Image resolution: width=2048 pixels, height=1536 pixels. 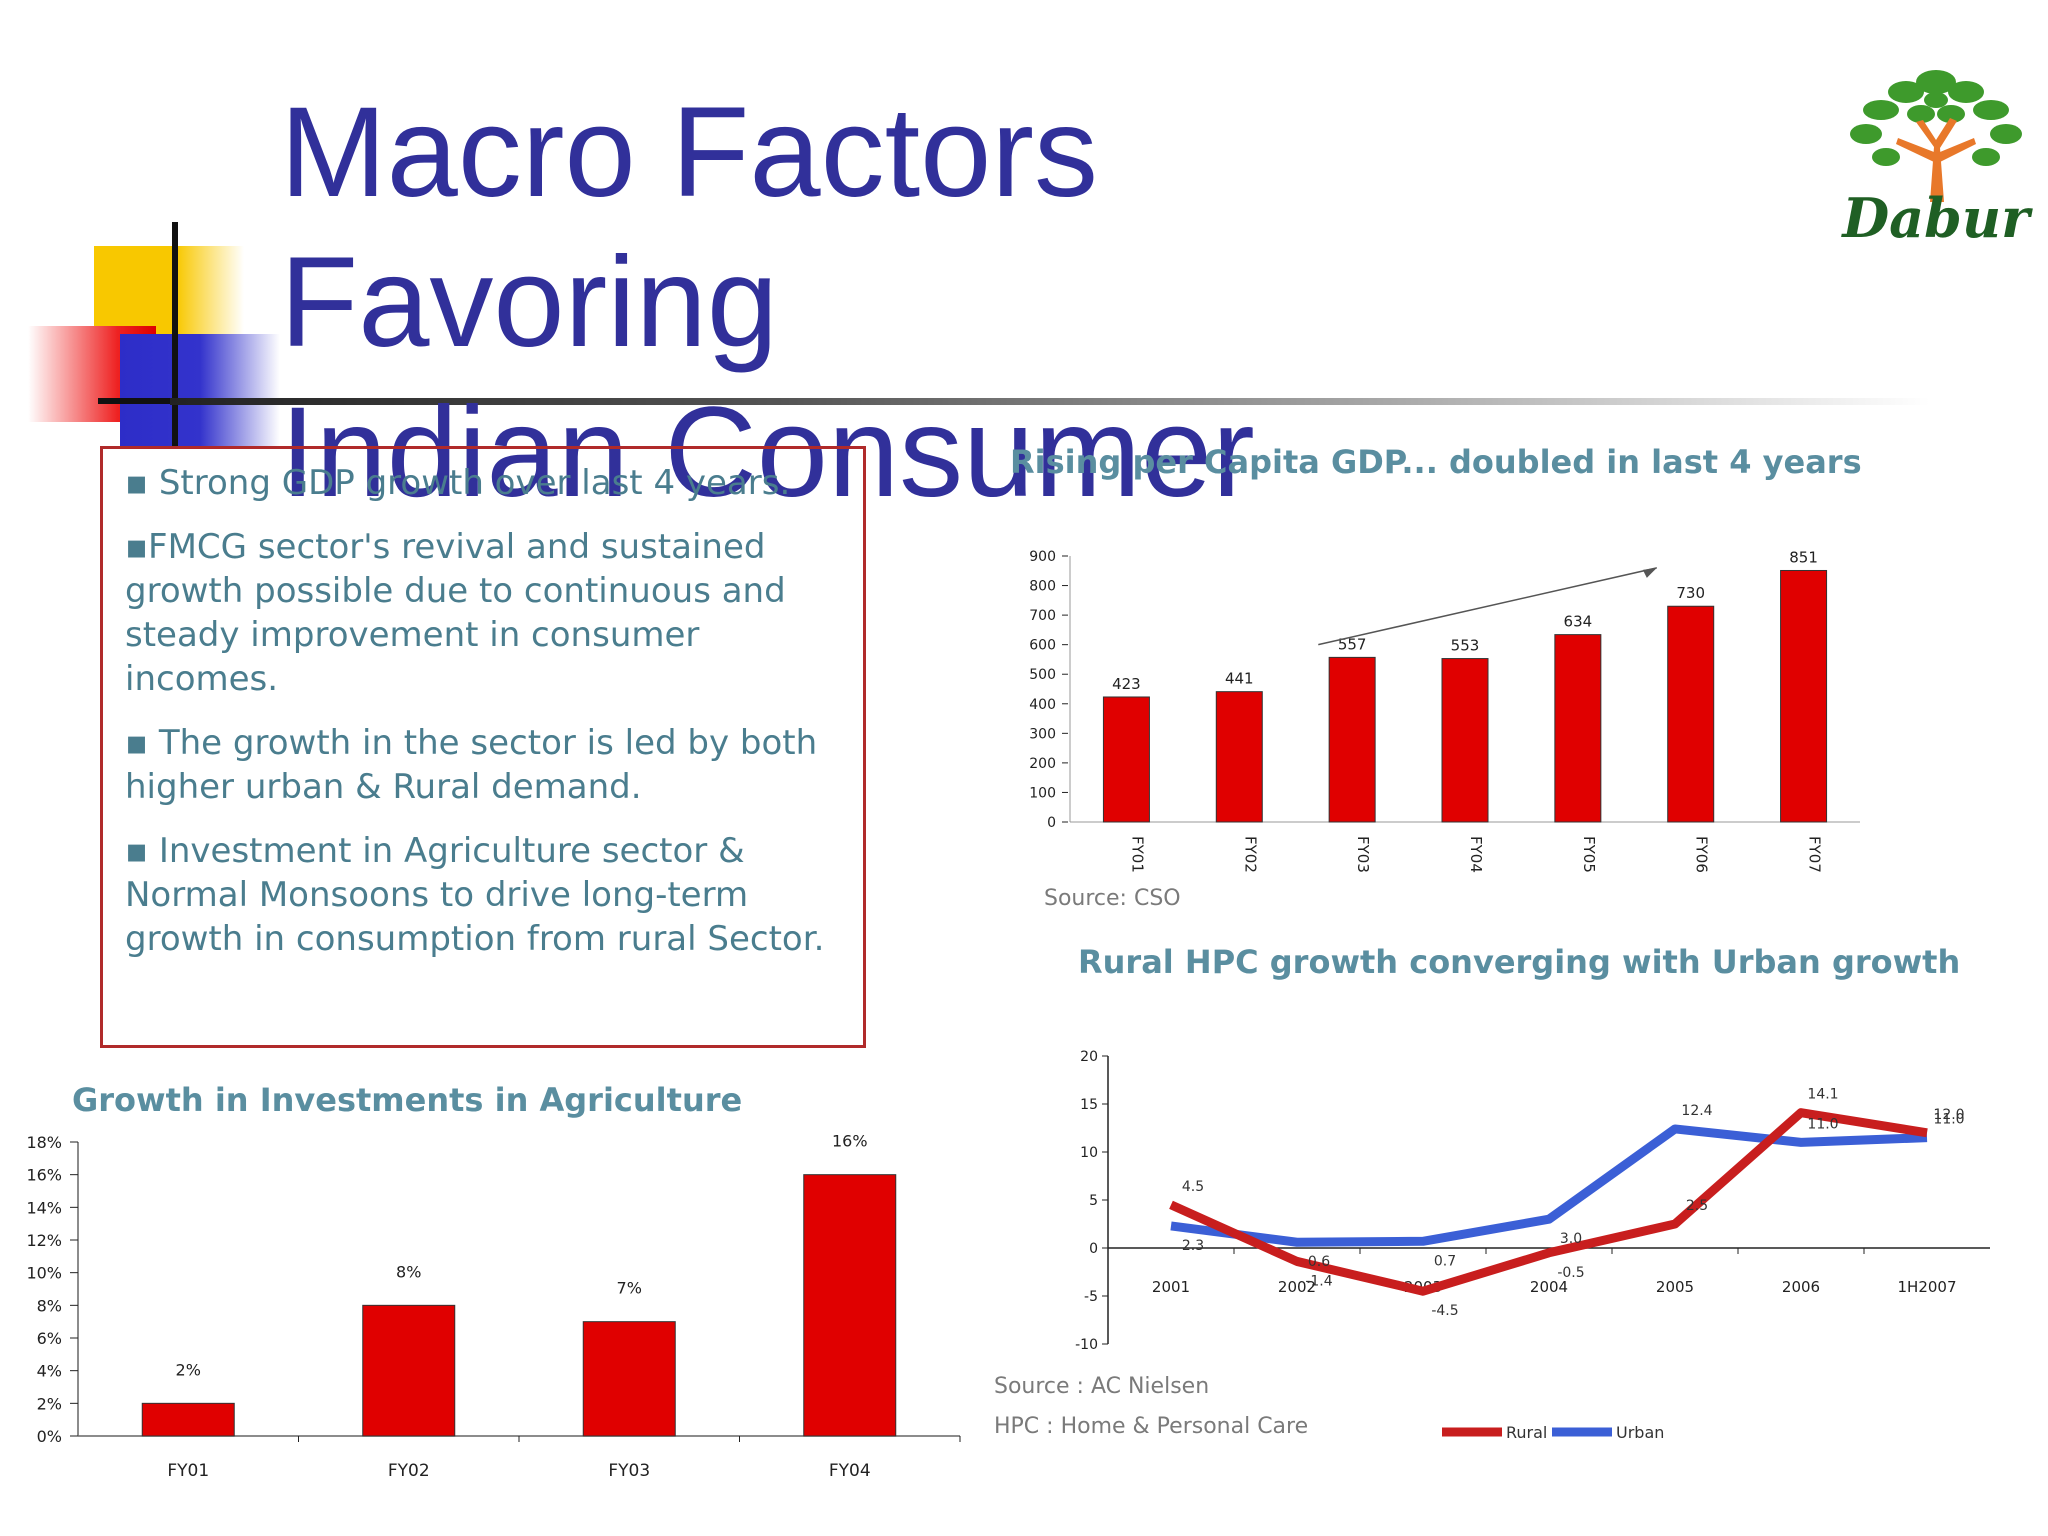 I want to click on series-label-rural: 2.5, so click(x=1697, y=1206).